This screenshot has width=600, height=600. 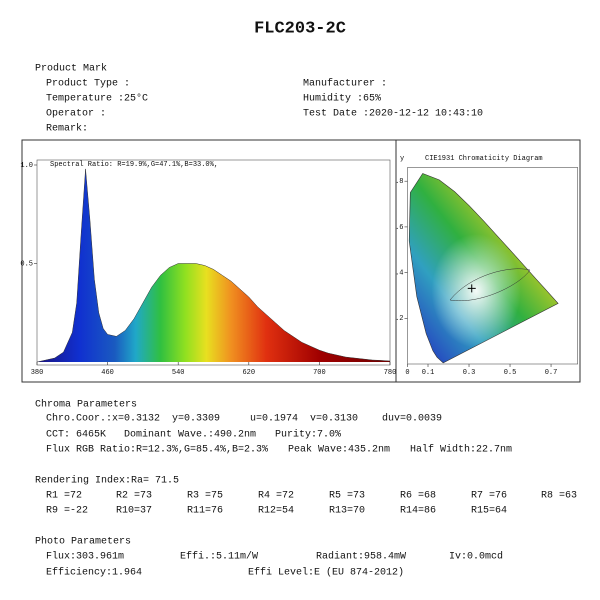 What do you see at coordinates (205, 496) in the screenshot?
I see `rendering-value: R3 =75` at bounding box center [205, 496].